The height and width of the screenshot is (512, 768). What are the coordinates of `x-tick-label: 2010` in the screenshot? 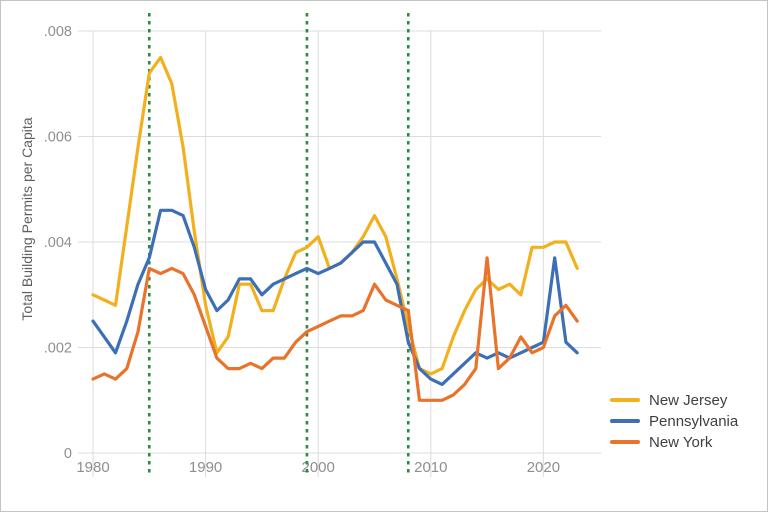 It's located at (430, 467).